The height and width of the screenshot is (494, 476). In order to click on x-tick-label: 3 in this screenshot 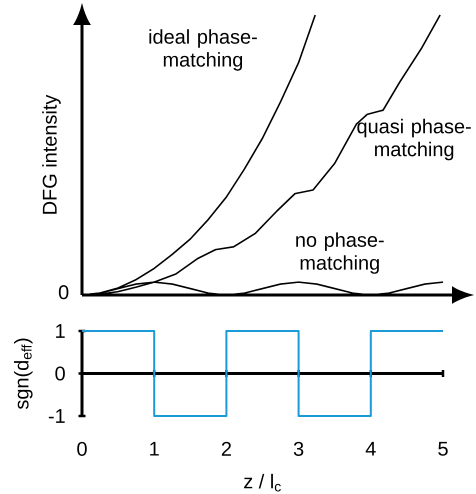, I will do `click(299, 449)`.